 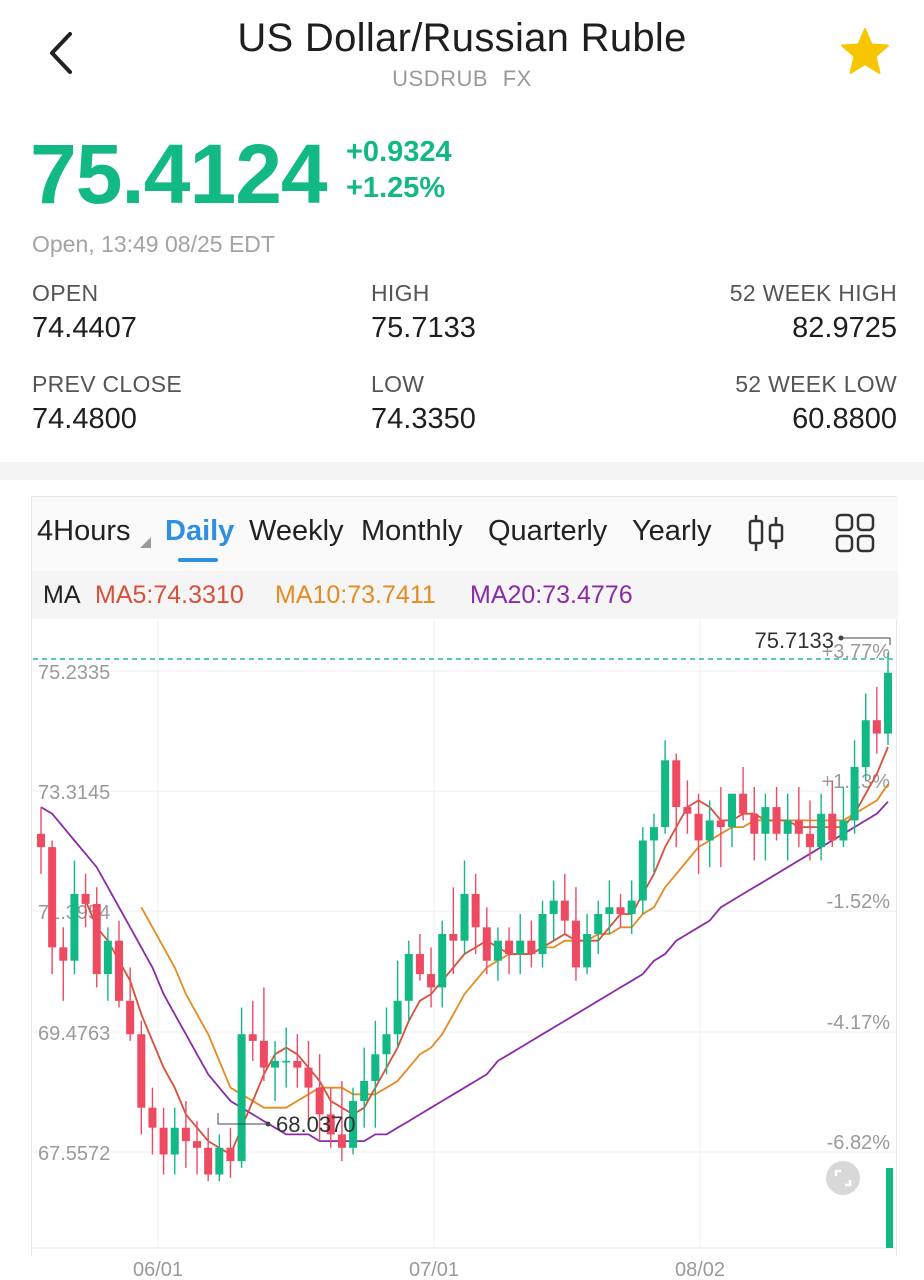 I want to click on tab-quarterly: Quarterly, so click(x=548, y=531).